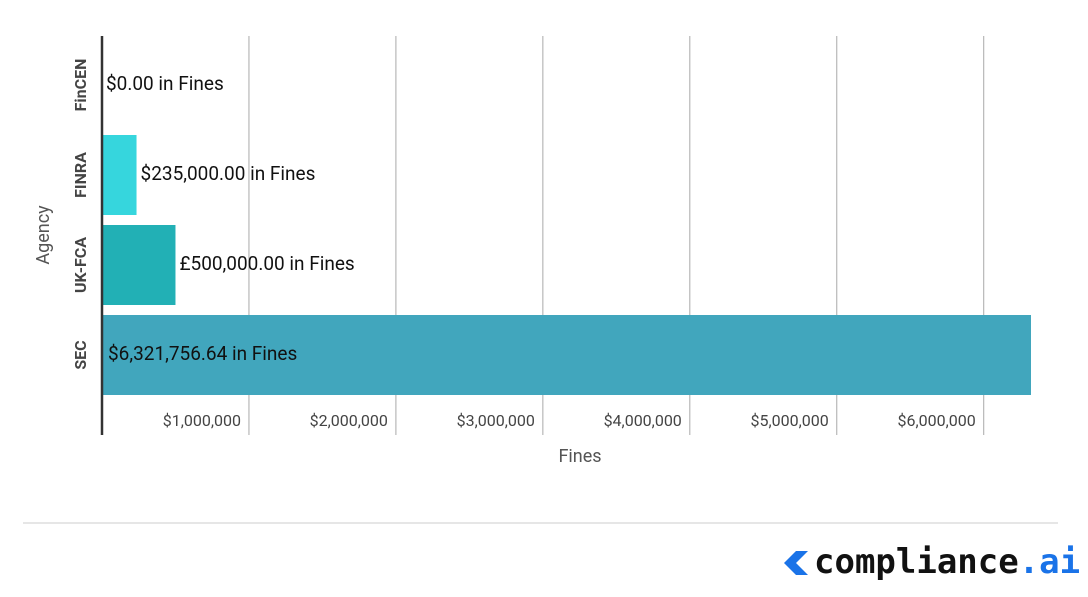 This screenshot has width=1088, height=597. Describe the element at coordinates (80, 175) in the screenshot. I see `y-tick-label: FINRA` at that location.